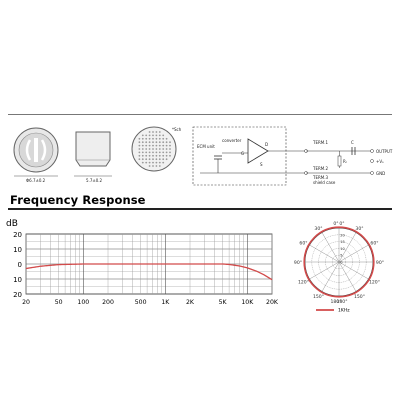 The height and width of the screenshot is (400, 400). Describe the element at coordinates (342, 235) in the screenshot. I see `polar-ring-label: 20` at that location.